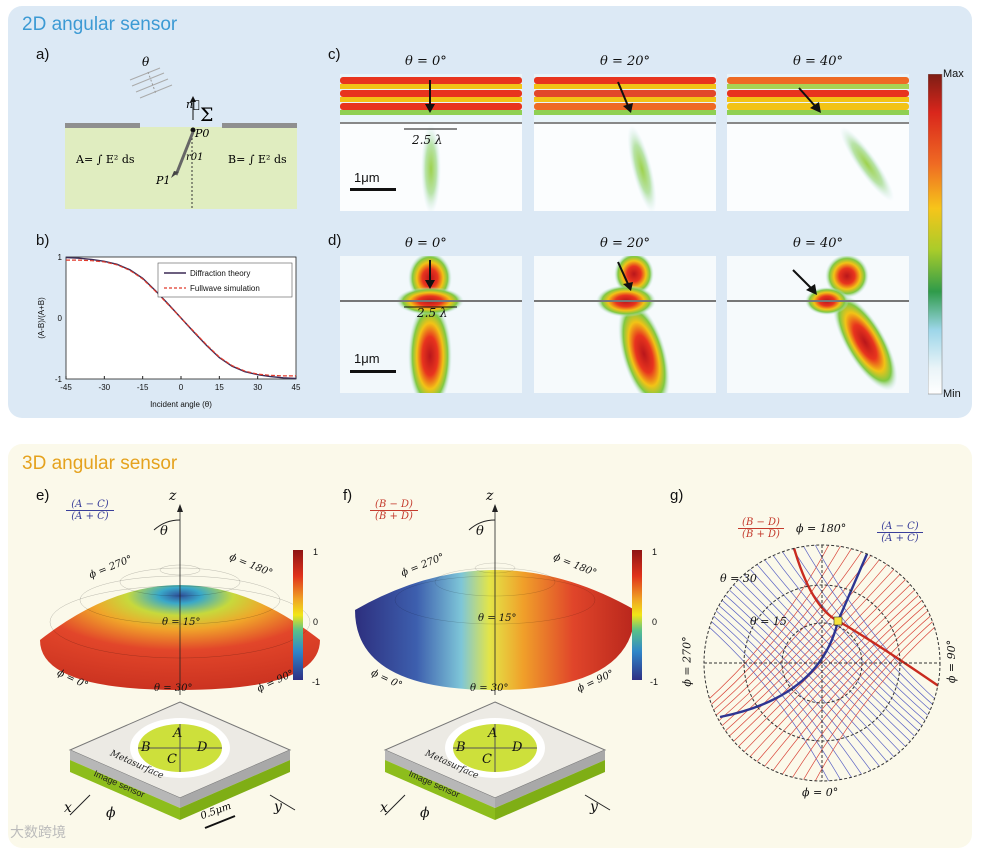 The image size is (981, 855). Describe the element at coordinates (38, 832) in the screenshot. I see `watermark: 大数跨境` at that location.